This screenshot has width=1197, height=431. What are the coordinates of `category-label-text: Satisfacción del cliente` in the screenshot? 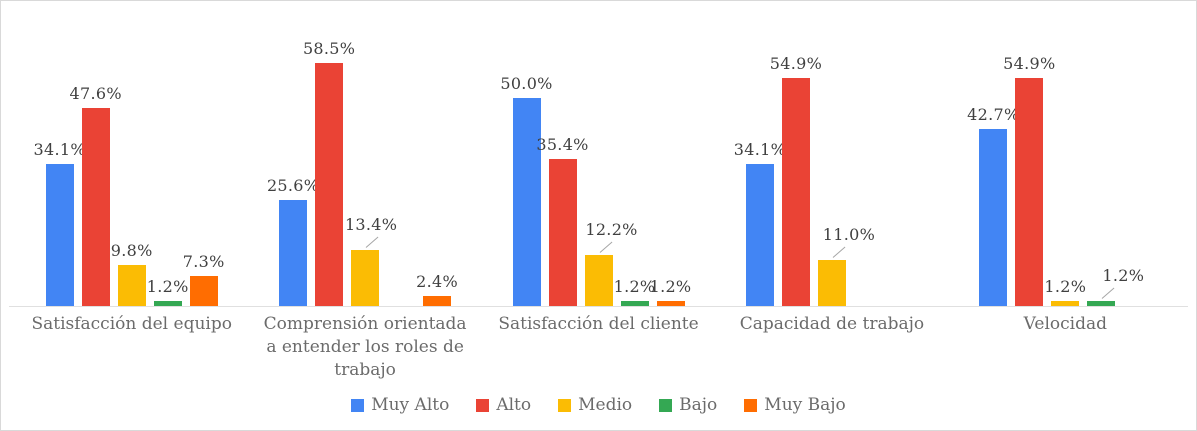 It's located at (598, 324).